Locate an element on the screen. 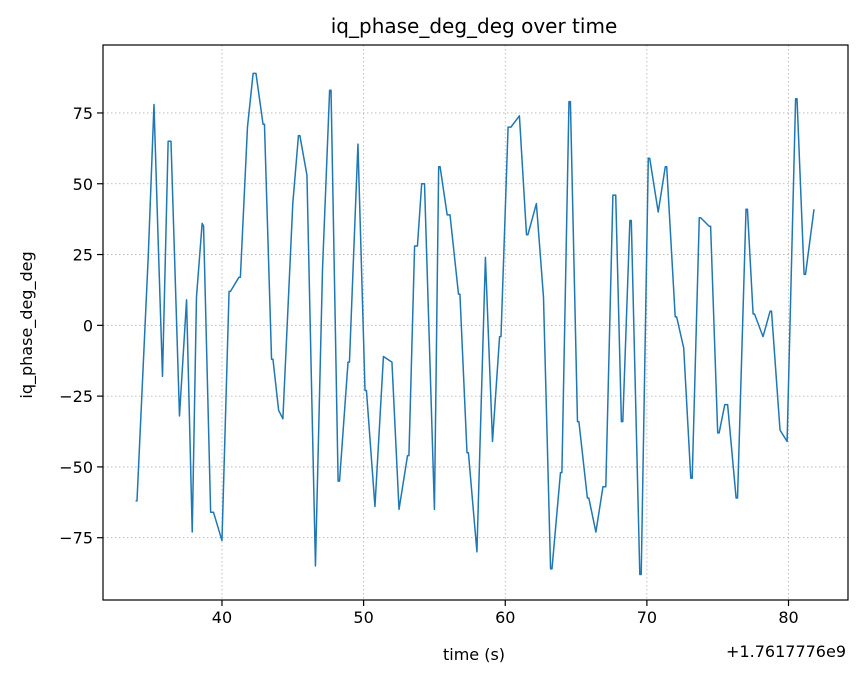 The height and width of the screenshot is (678, 861). x-tick-label: 80 is located at coordinates (788, 617).